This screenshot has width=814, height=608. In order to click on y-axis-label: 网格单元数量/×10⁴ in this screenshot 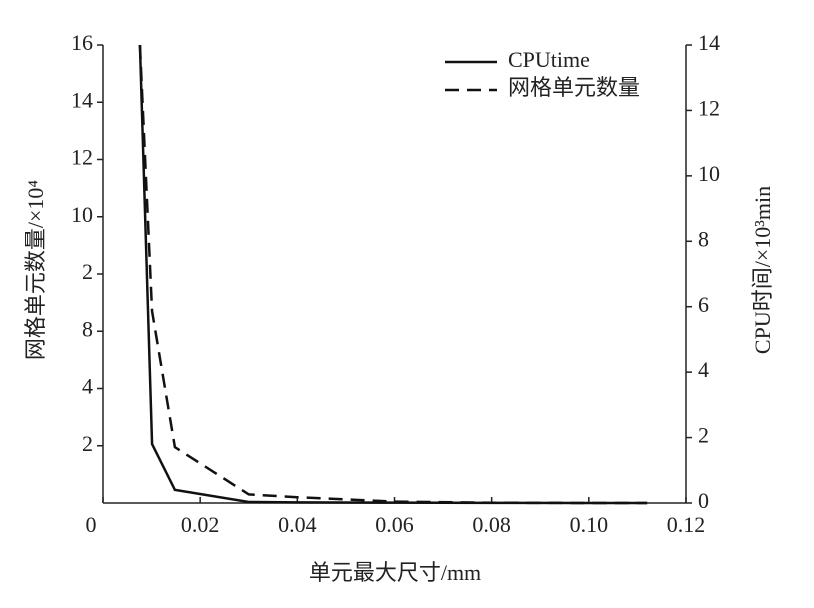, I will do `click(35, 270)`.